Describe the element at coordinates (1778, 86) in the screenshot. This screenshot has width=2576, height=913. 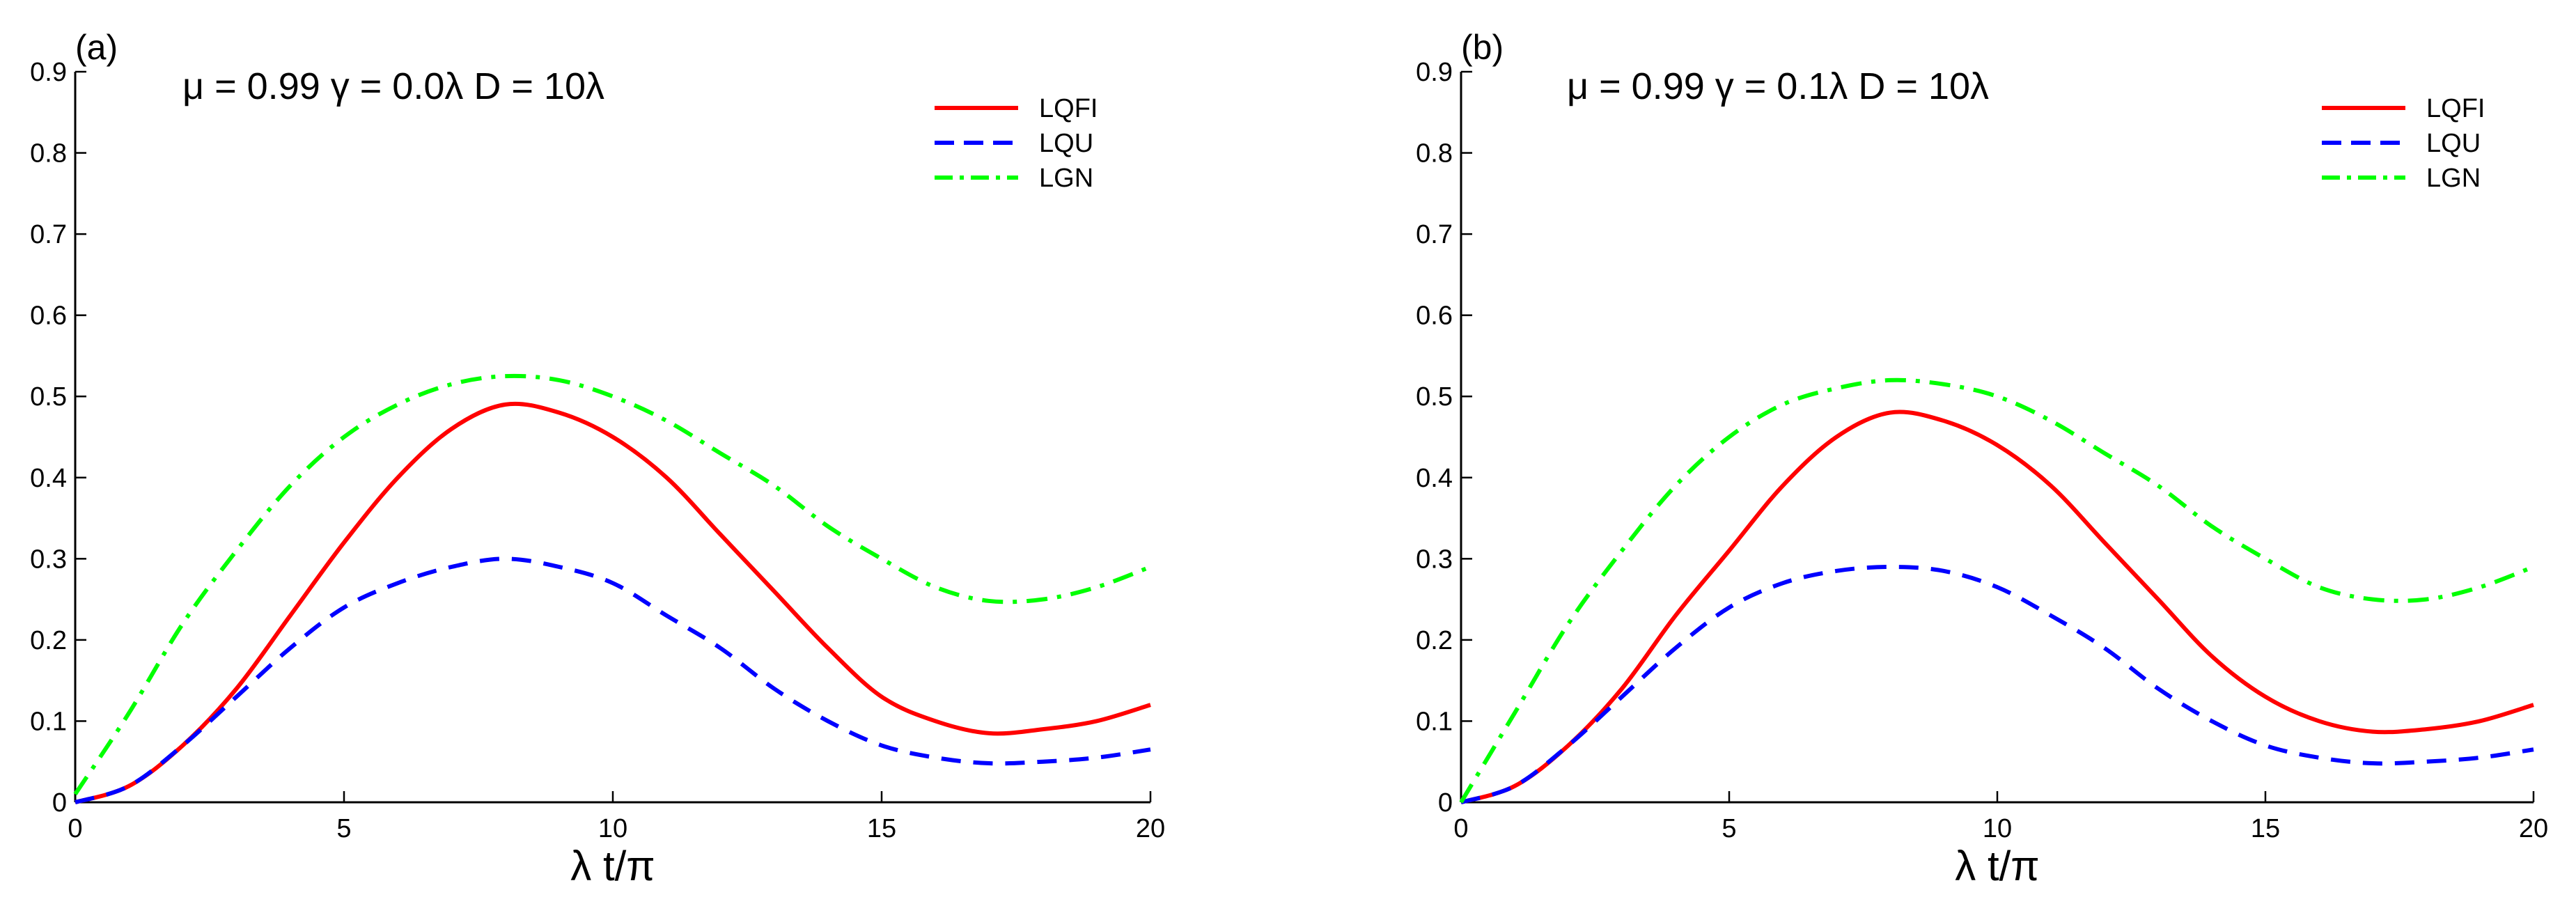
I see `chart-title: μ = 0.99 γ = 0.1λ D = 10λ` at that location.